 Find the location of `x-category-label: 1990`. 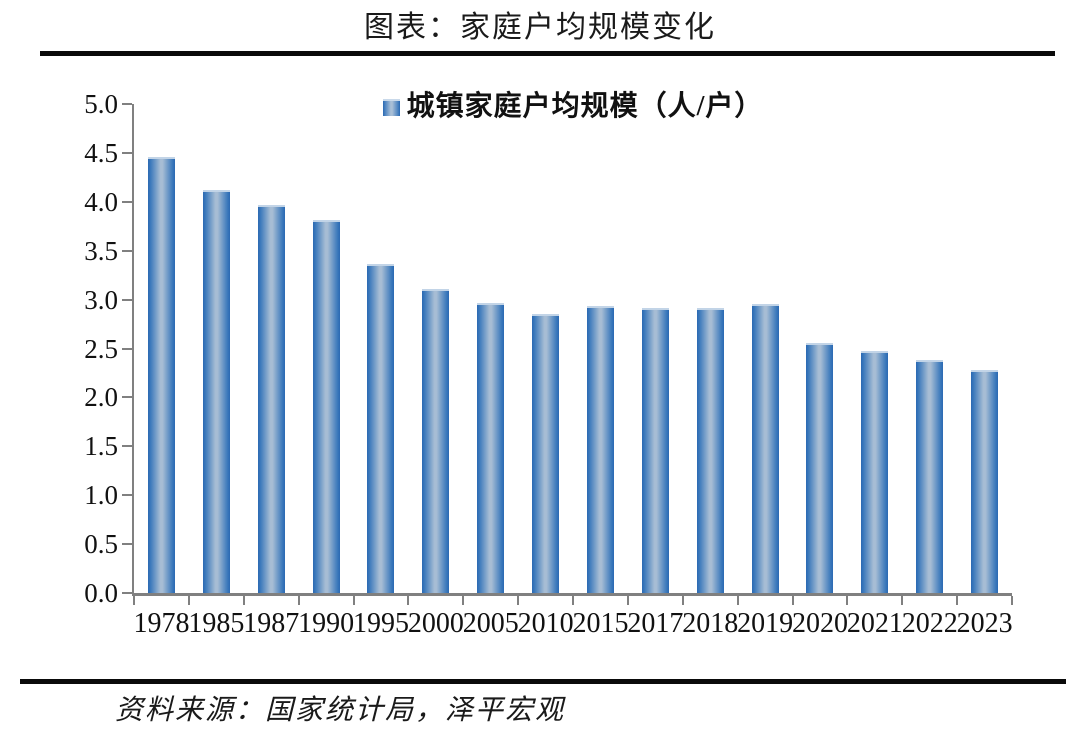

x-category-label: 1990 is located at coordinates (326, 623).